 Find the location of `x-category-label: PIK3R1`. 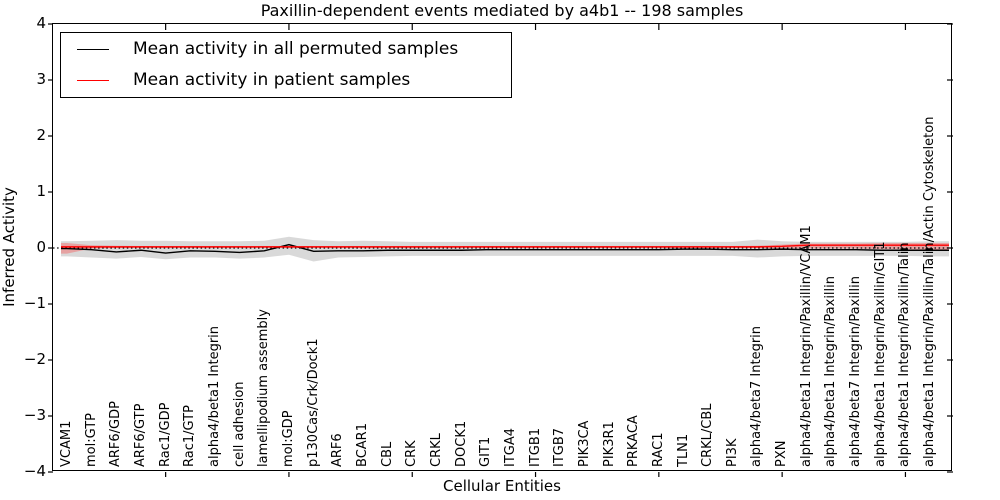

x-category-label: PIK3R1 is located at coordinates (609, 444).